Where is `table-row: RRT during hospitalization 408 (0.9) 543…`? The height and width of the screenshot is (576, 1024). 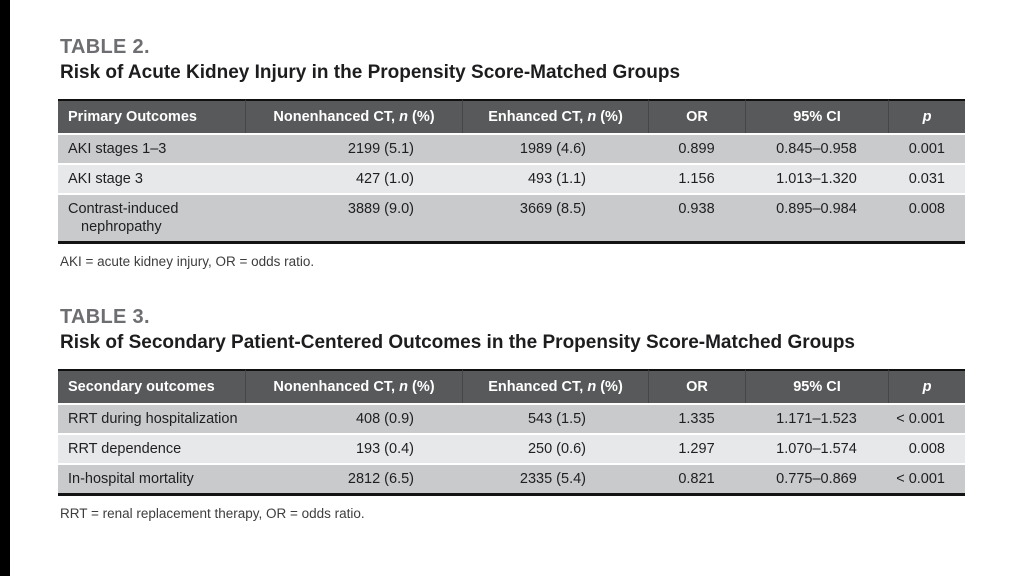 table-row: RRT during hospitalization 408 (0.9) 543… is located at coordinates (511, 418).